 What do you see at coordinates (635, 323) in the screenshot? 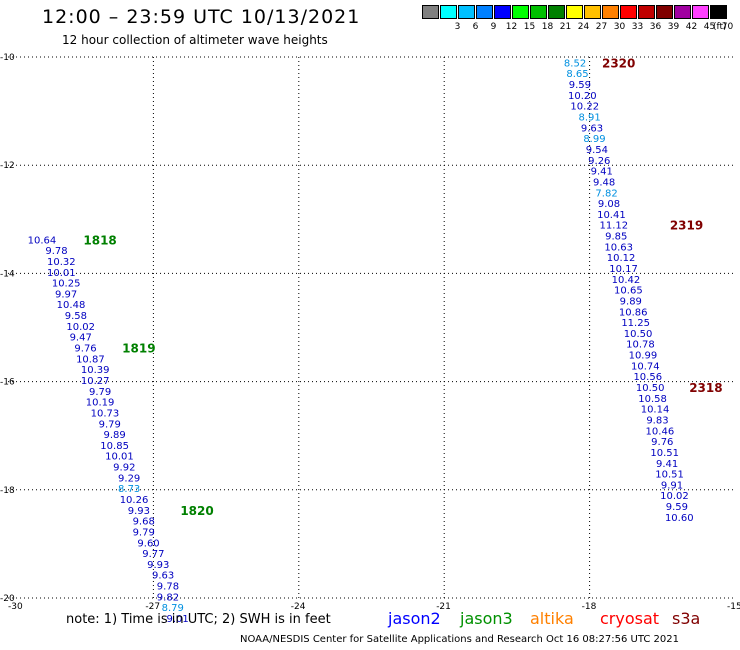
I see `wave-height-value: 11.25` at bounding box center [635, 323].